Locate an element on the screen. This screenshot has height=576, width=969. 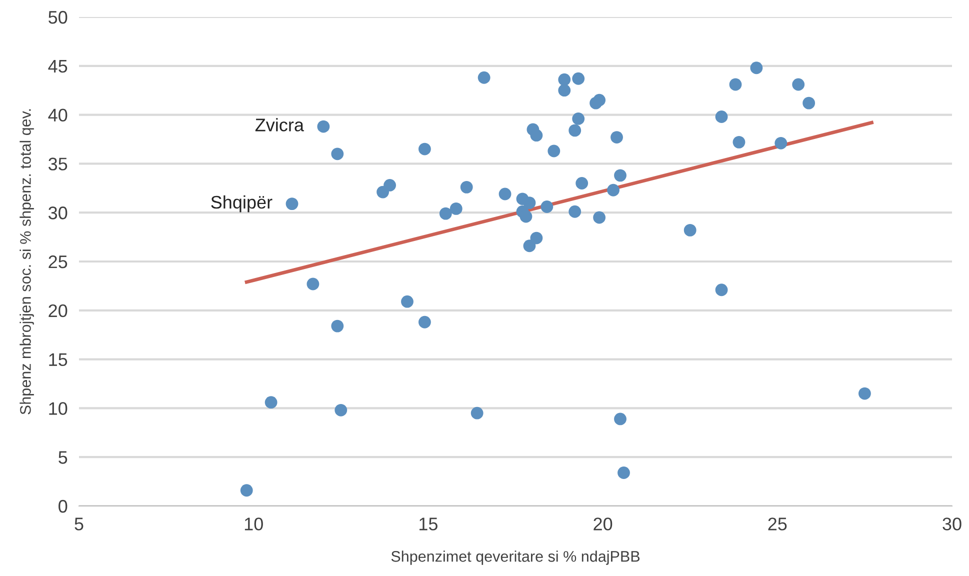
y-tick-label: 30 is located at coordinates (58, 213).